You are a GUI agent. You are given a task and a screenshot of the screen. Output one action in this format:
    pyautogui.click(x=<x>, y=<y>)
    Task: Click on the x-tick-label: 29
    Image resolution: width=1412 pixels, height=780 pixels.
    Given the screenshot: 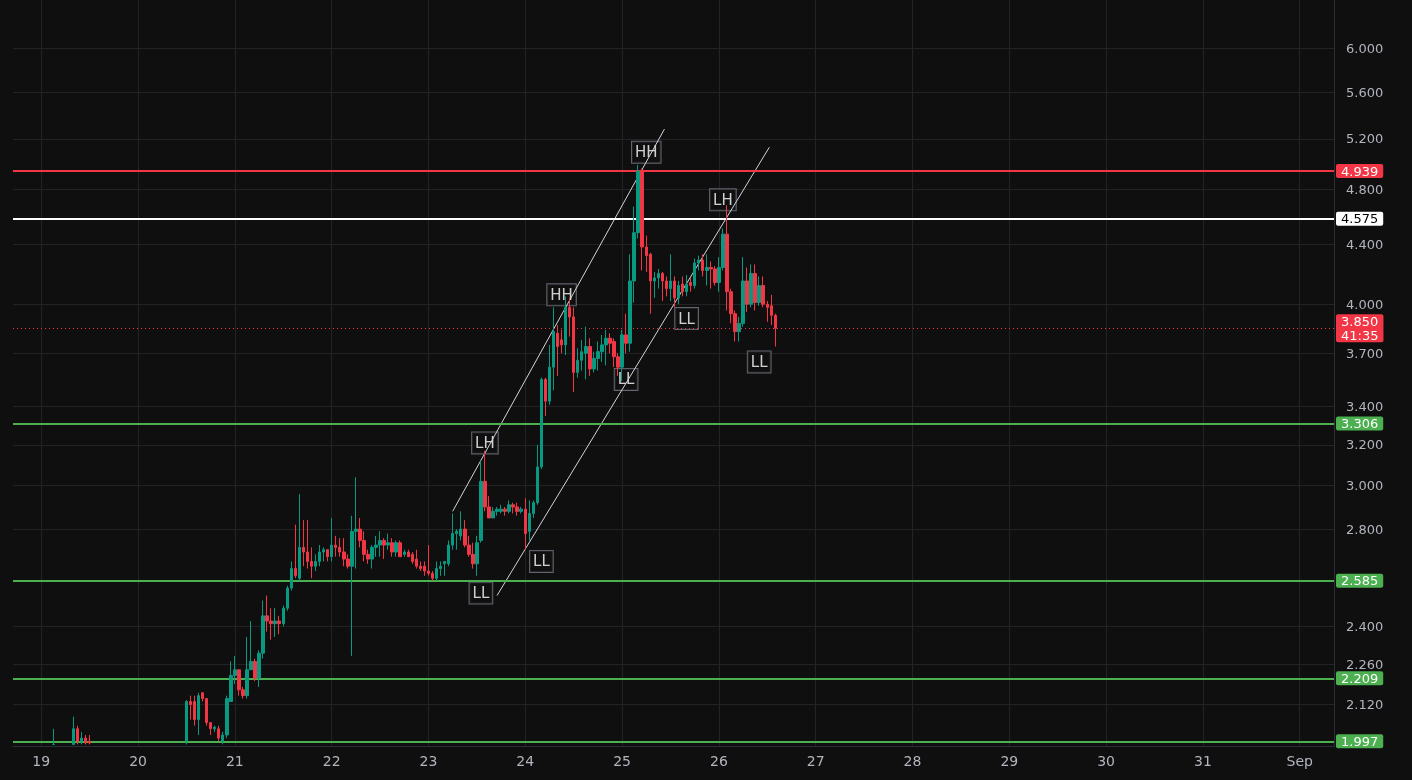 What is the action you would take?
    pyautogui.click(x=1009, y=761)
    